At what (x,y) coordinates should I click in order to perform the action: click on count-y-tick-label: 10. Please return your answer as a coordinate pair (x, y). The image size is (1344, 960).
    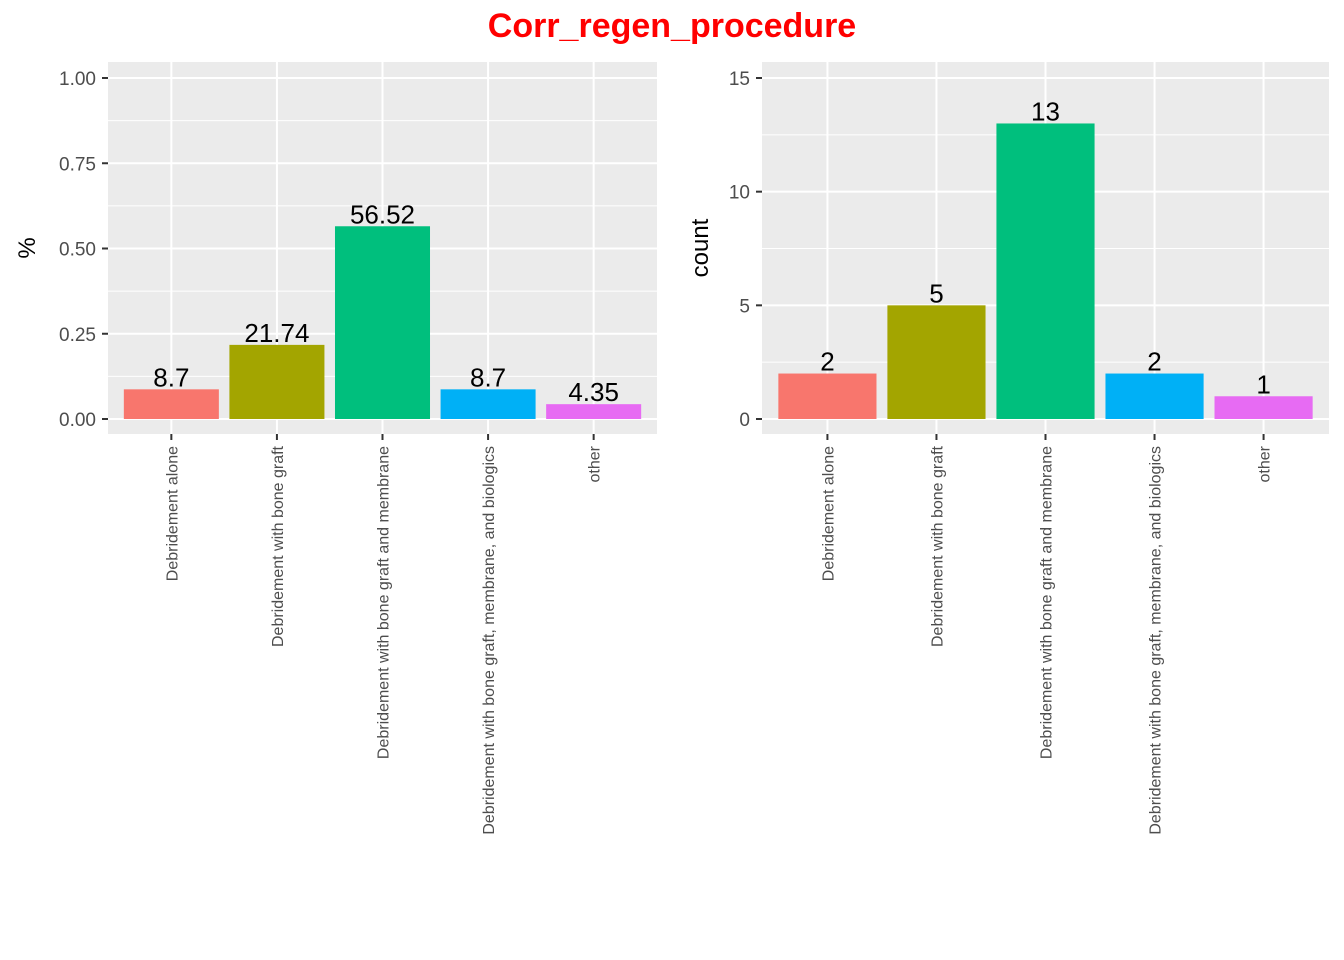
    Looking at the image, I should click on (739, 193).